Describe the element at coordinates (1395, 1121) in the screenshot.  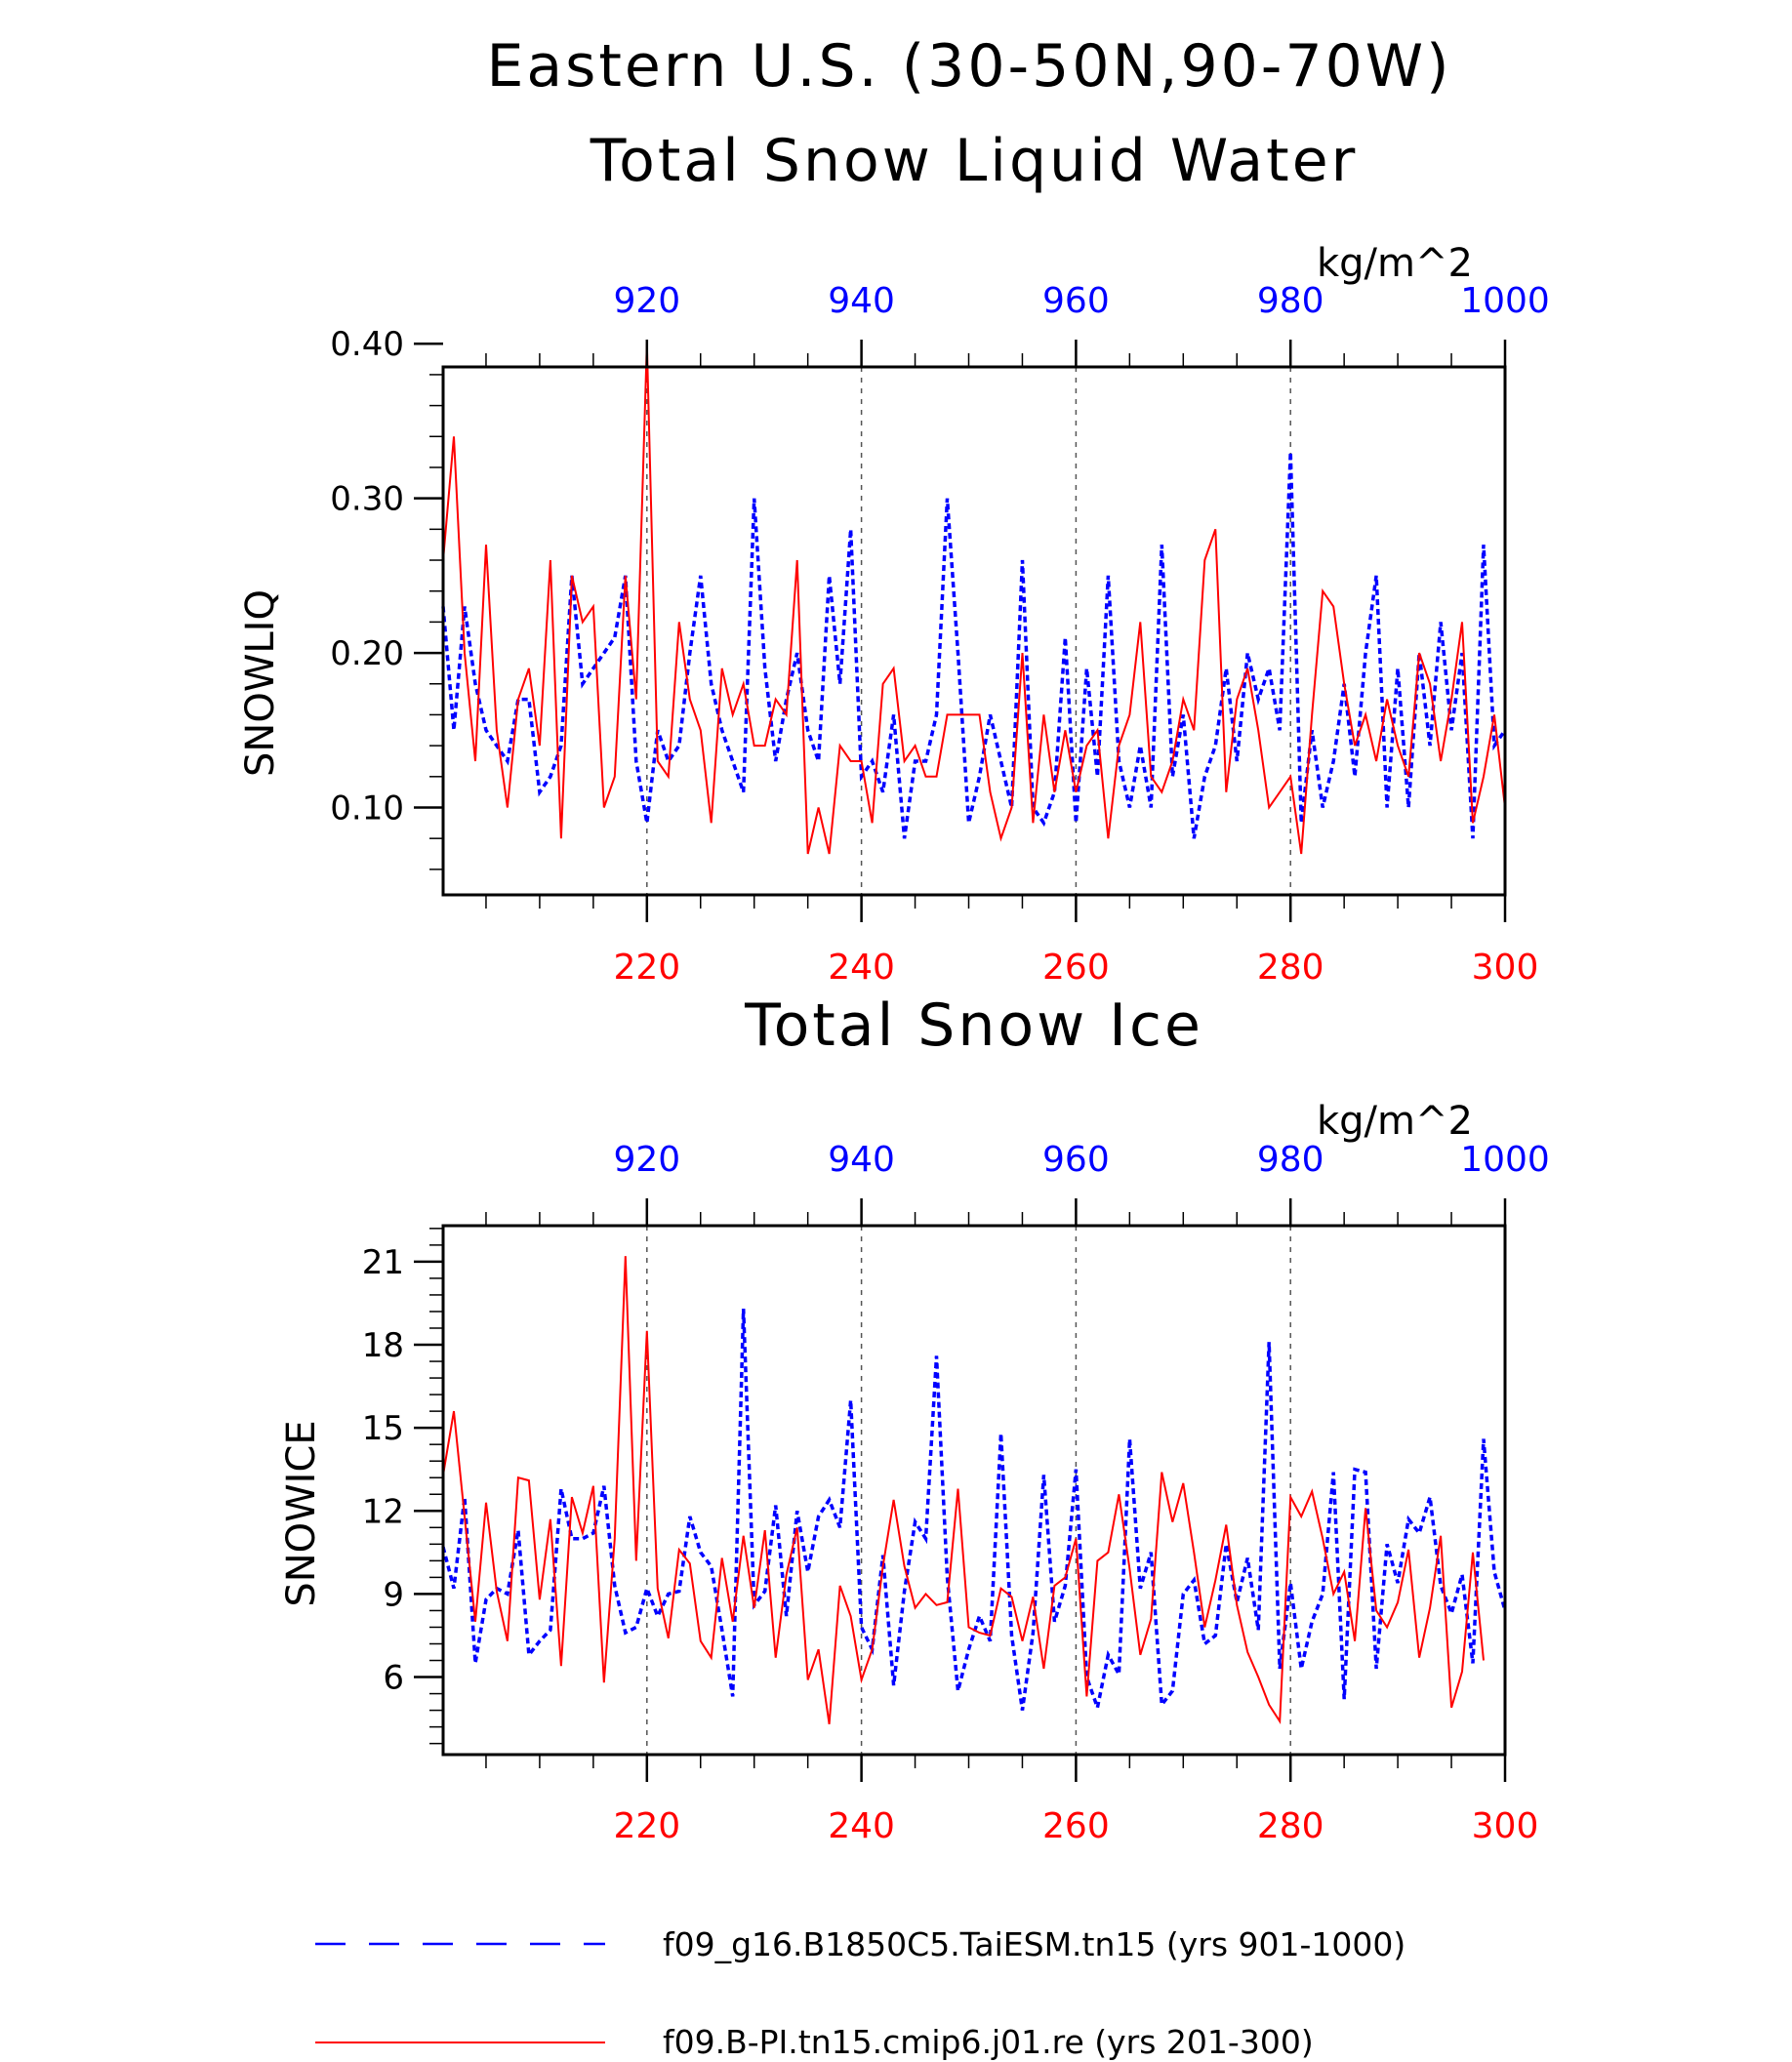
I see `snowice-units-label: kg/m^2` at that location.